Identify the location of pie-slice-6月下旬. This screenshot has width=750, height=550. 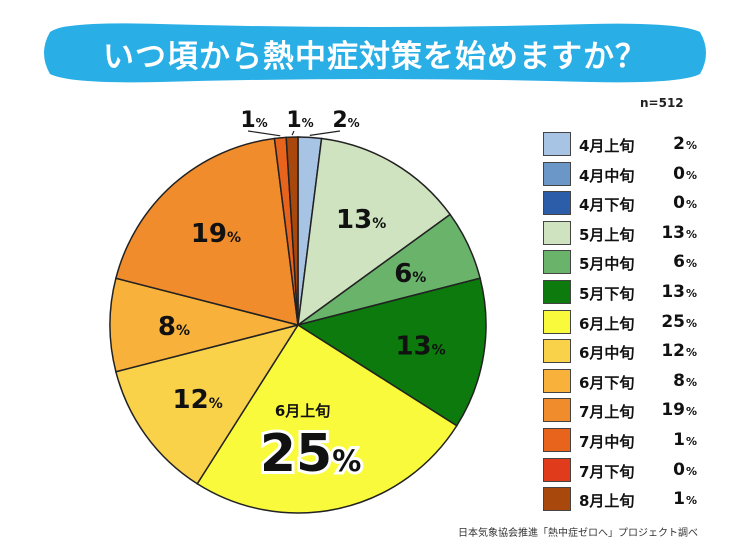
(204, 325).